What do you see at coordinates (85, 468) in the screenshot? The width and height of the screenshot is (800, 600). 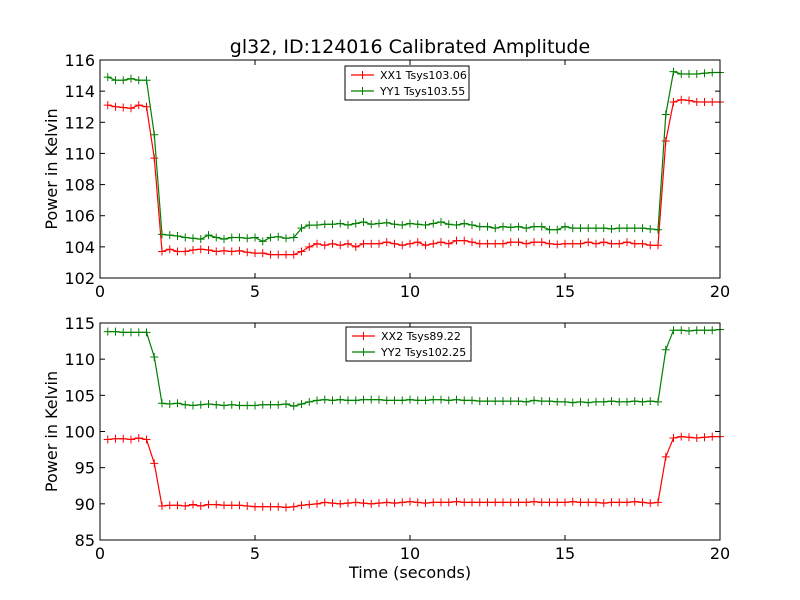 I see `y-tick-label: 95` at bounding box center [85, 468].